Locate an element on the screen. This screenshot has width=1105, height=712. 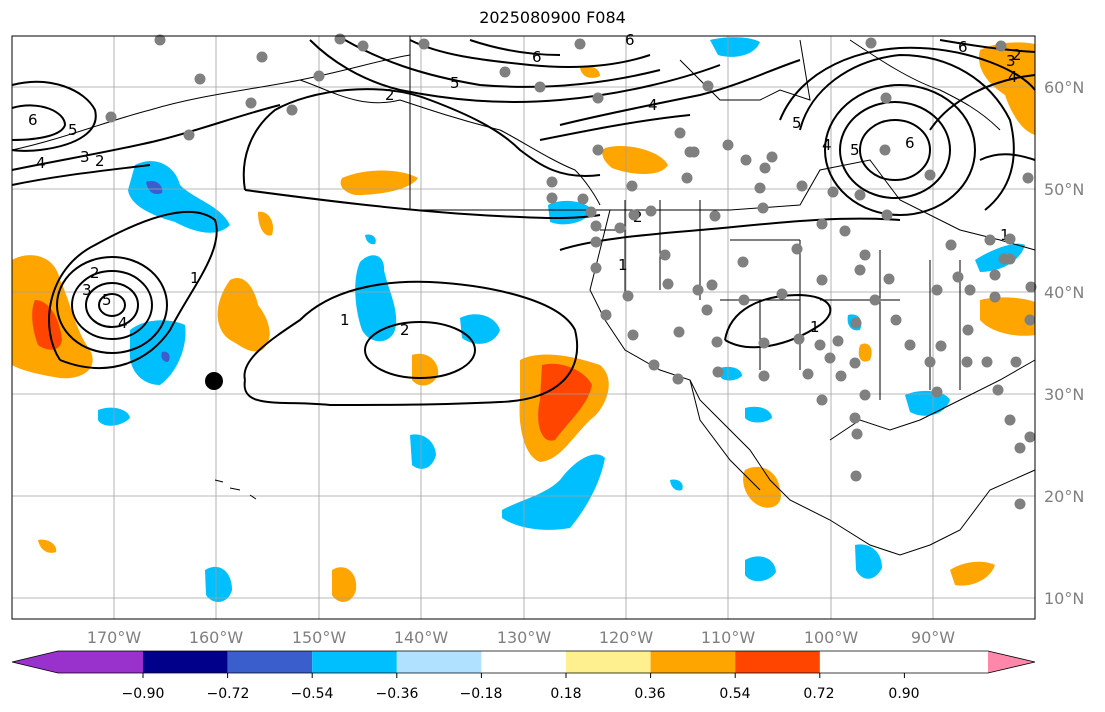
lon-label: 130°W is located at coordinates (524, 637).